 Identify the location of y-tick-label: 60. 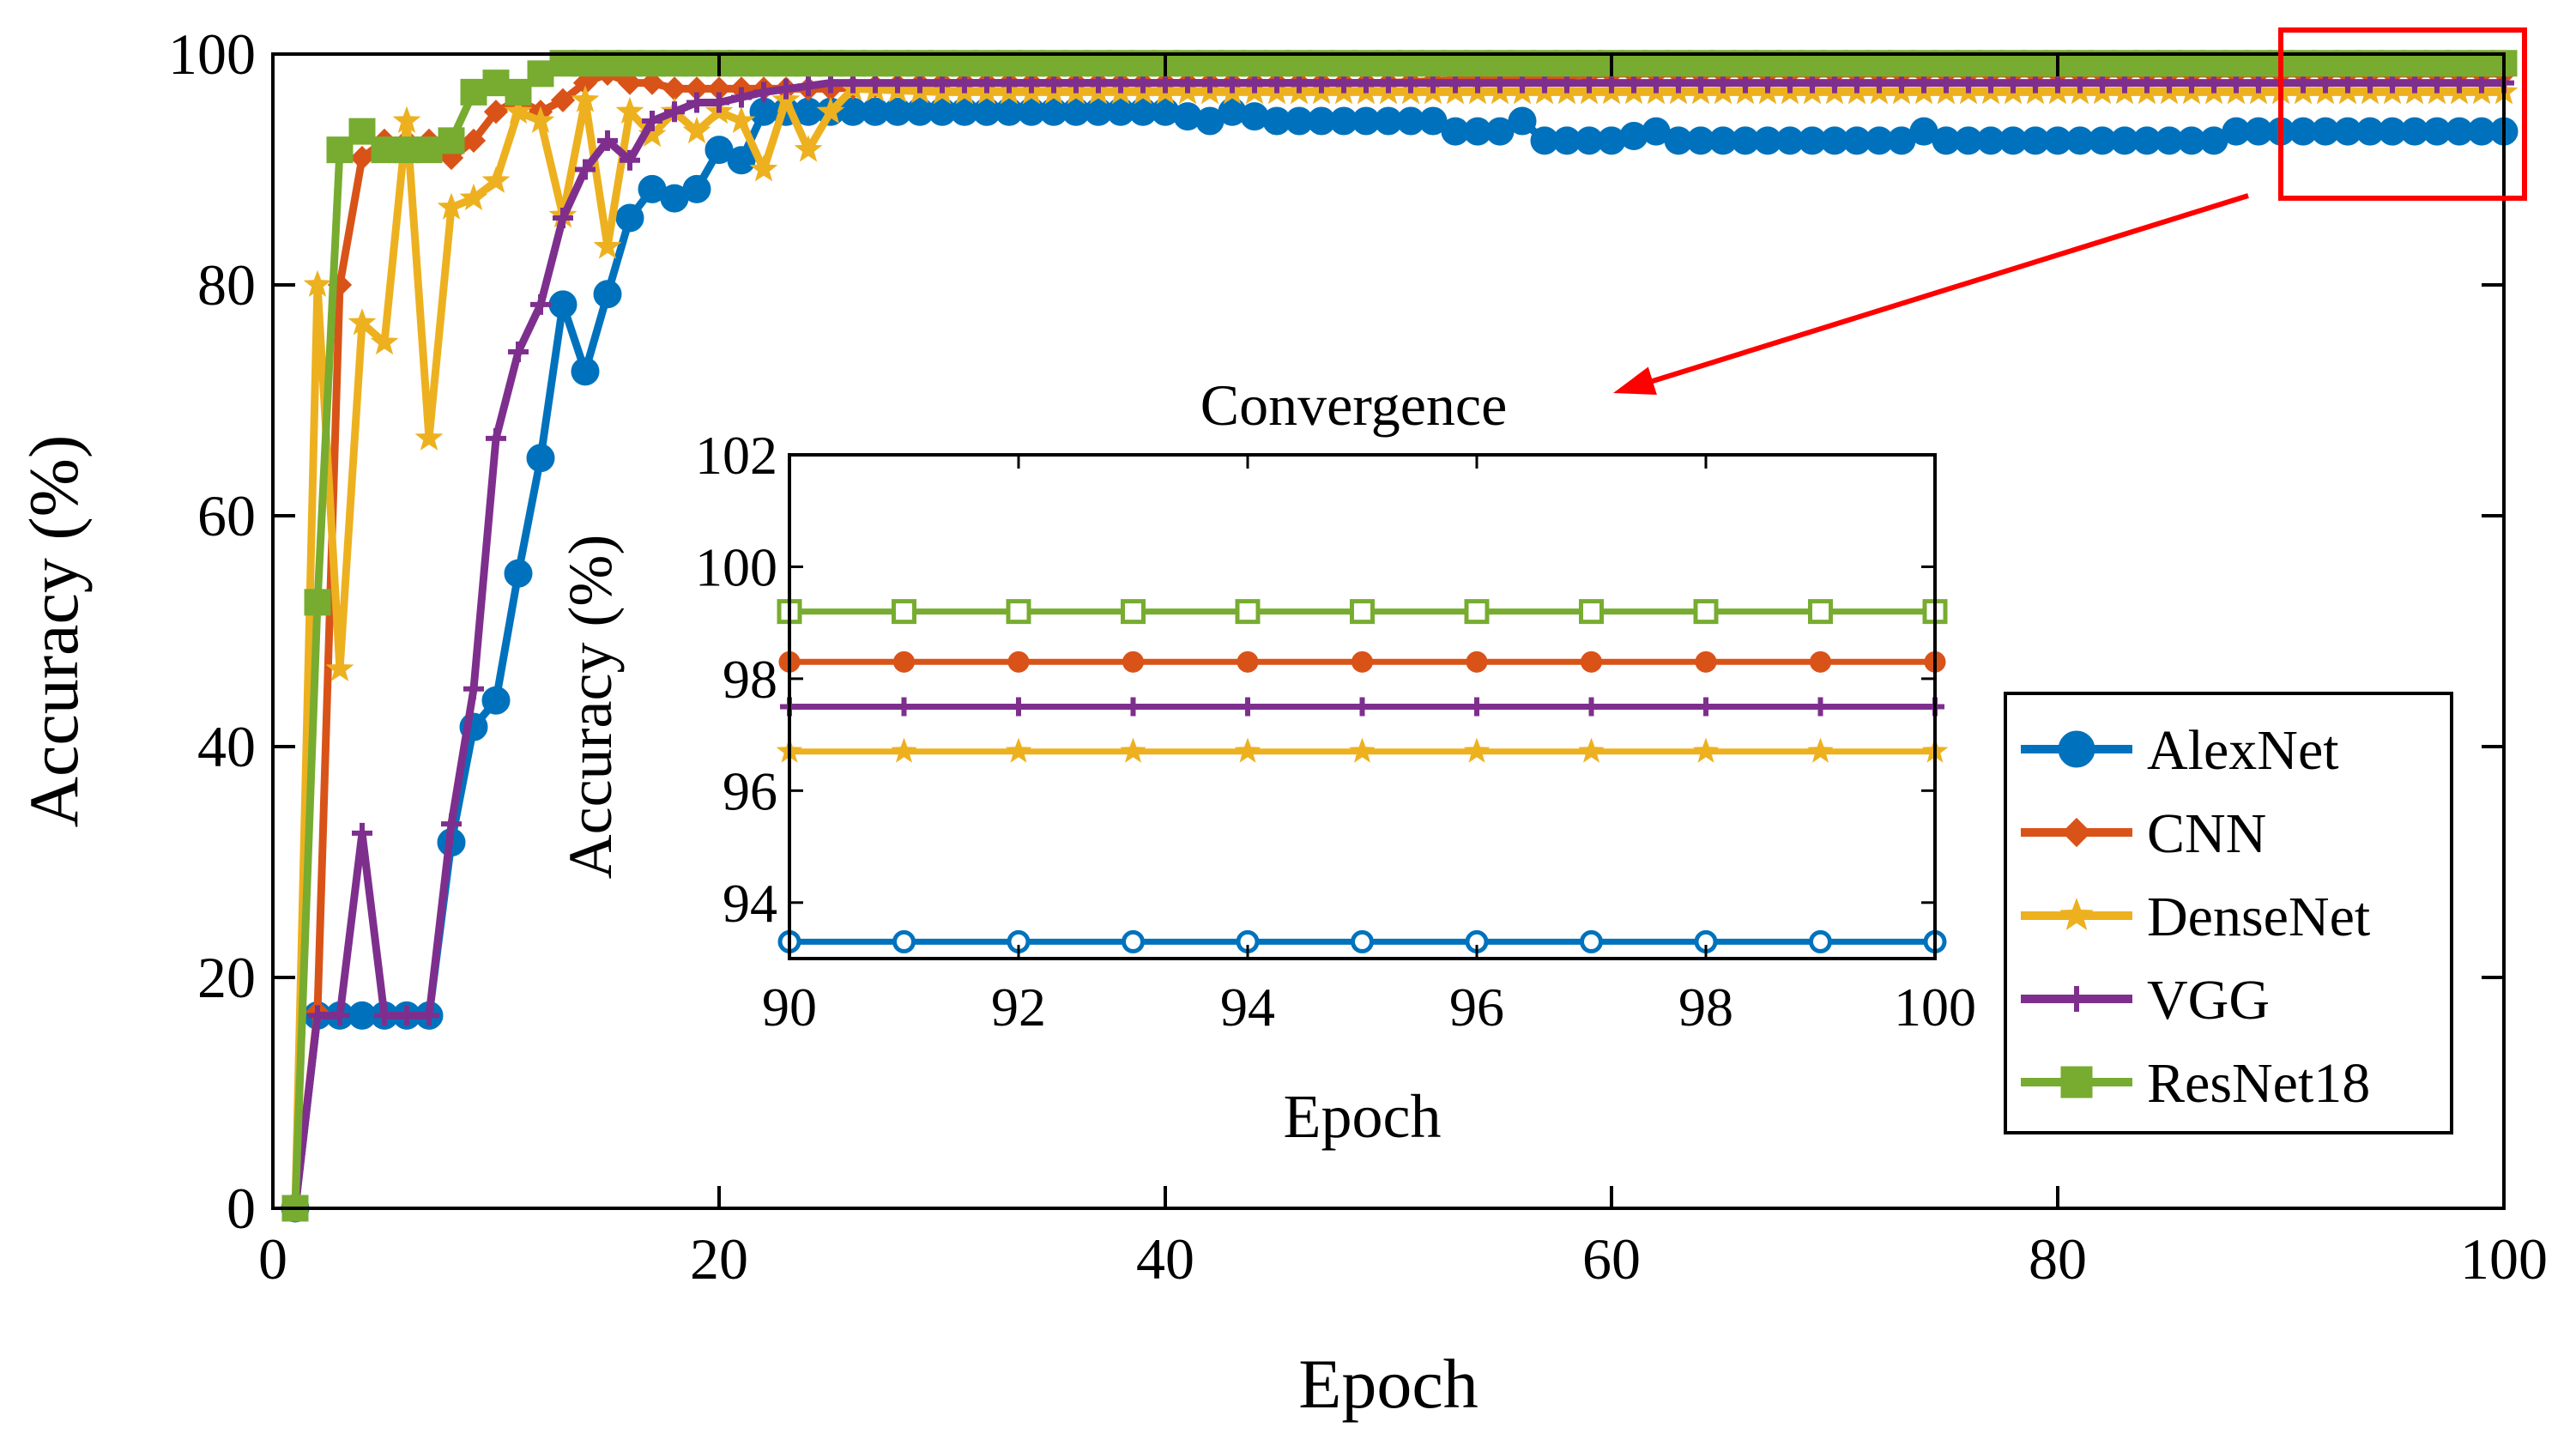
(226, 516).